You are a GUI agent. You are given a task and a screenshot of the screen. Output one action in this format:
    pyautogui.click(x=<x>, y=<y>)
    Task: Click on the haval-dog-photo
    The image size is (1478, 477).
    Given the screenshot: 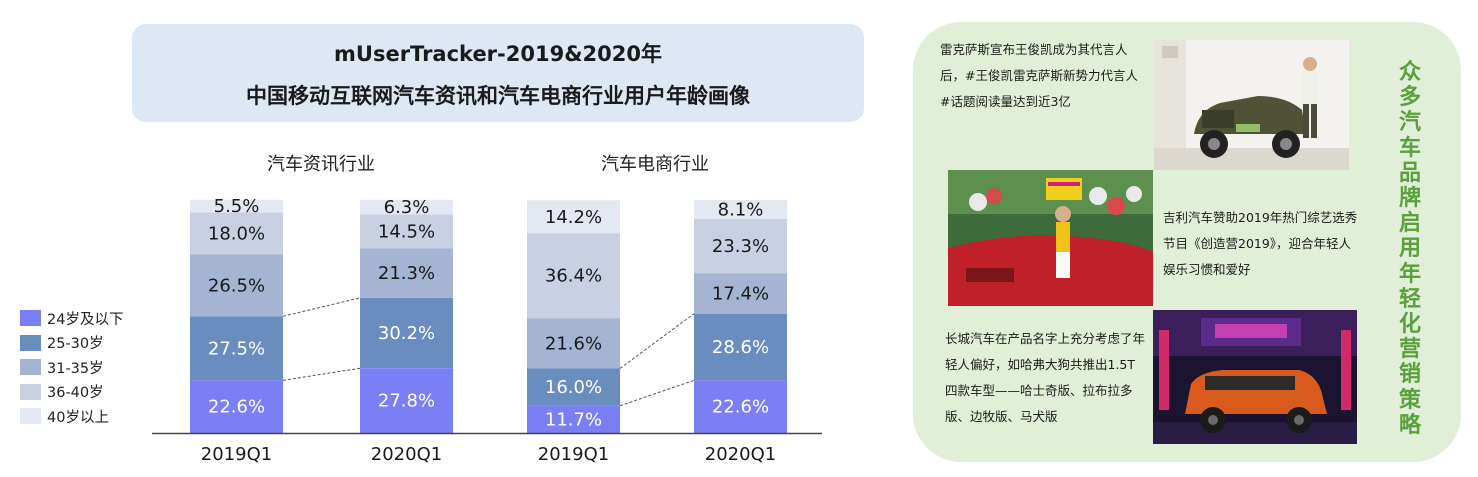 What is the action you would take?
    pyautogui.click(x=1255, y=377)
    